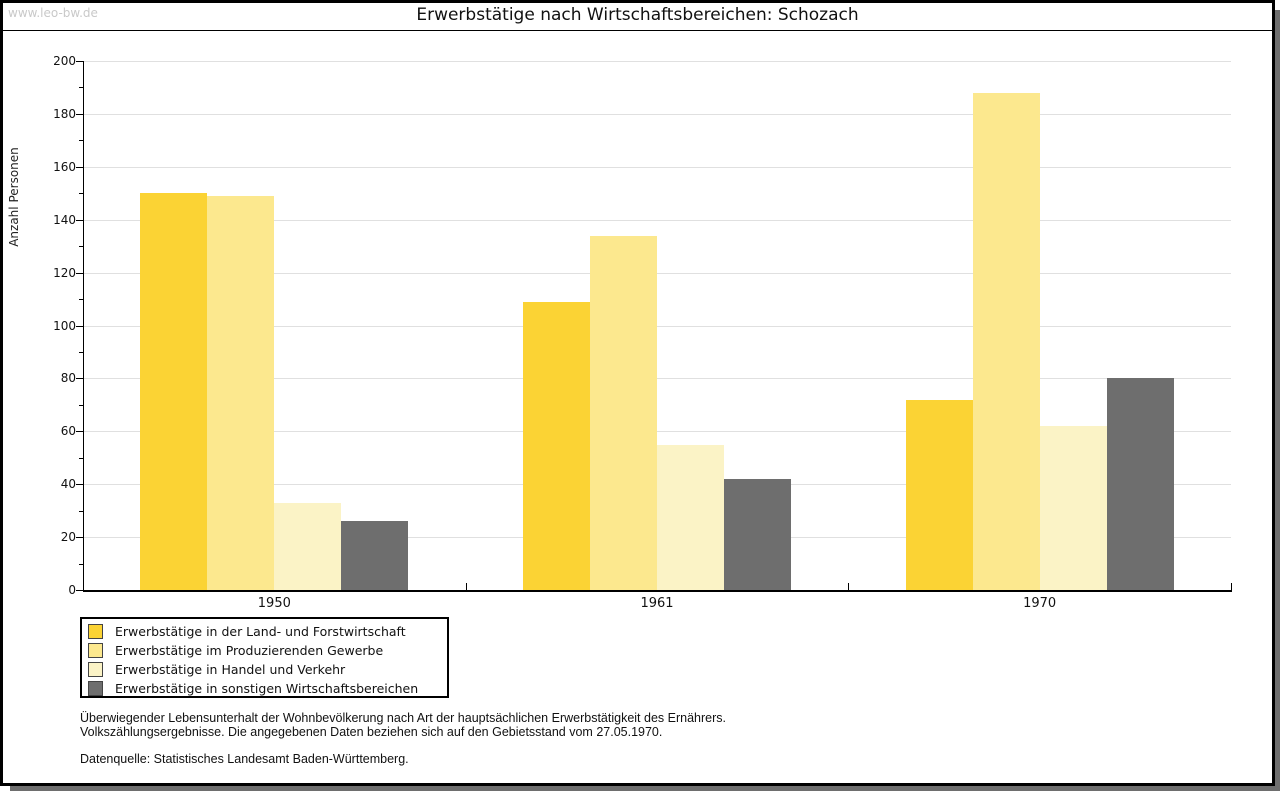 The image size is (1280, 791). Describe the element at coordinates (64, 61) in the screenshot. I see `y-tick-label: 200` at that location.